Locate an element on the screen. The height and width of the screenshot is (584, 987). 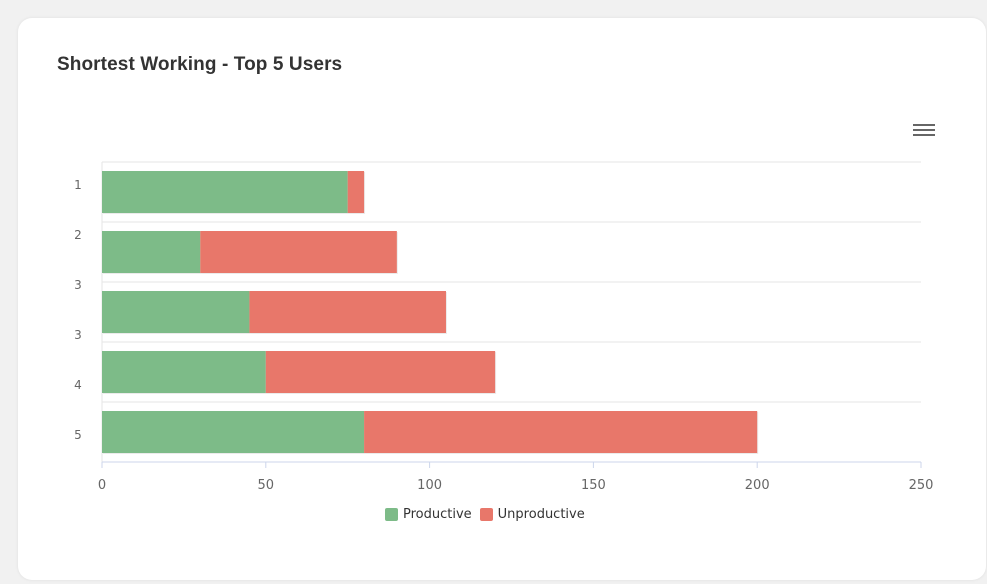
legend-item-unproductive: Unproductive is located at coordinates (532, 514).